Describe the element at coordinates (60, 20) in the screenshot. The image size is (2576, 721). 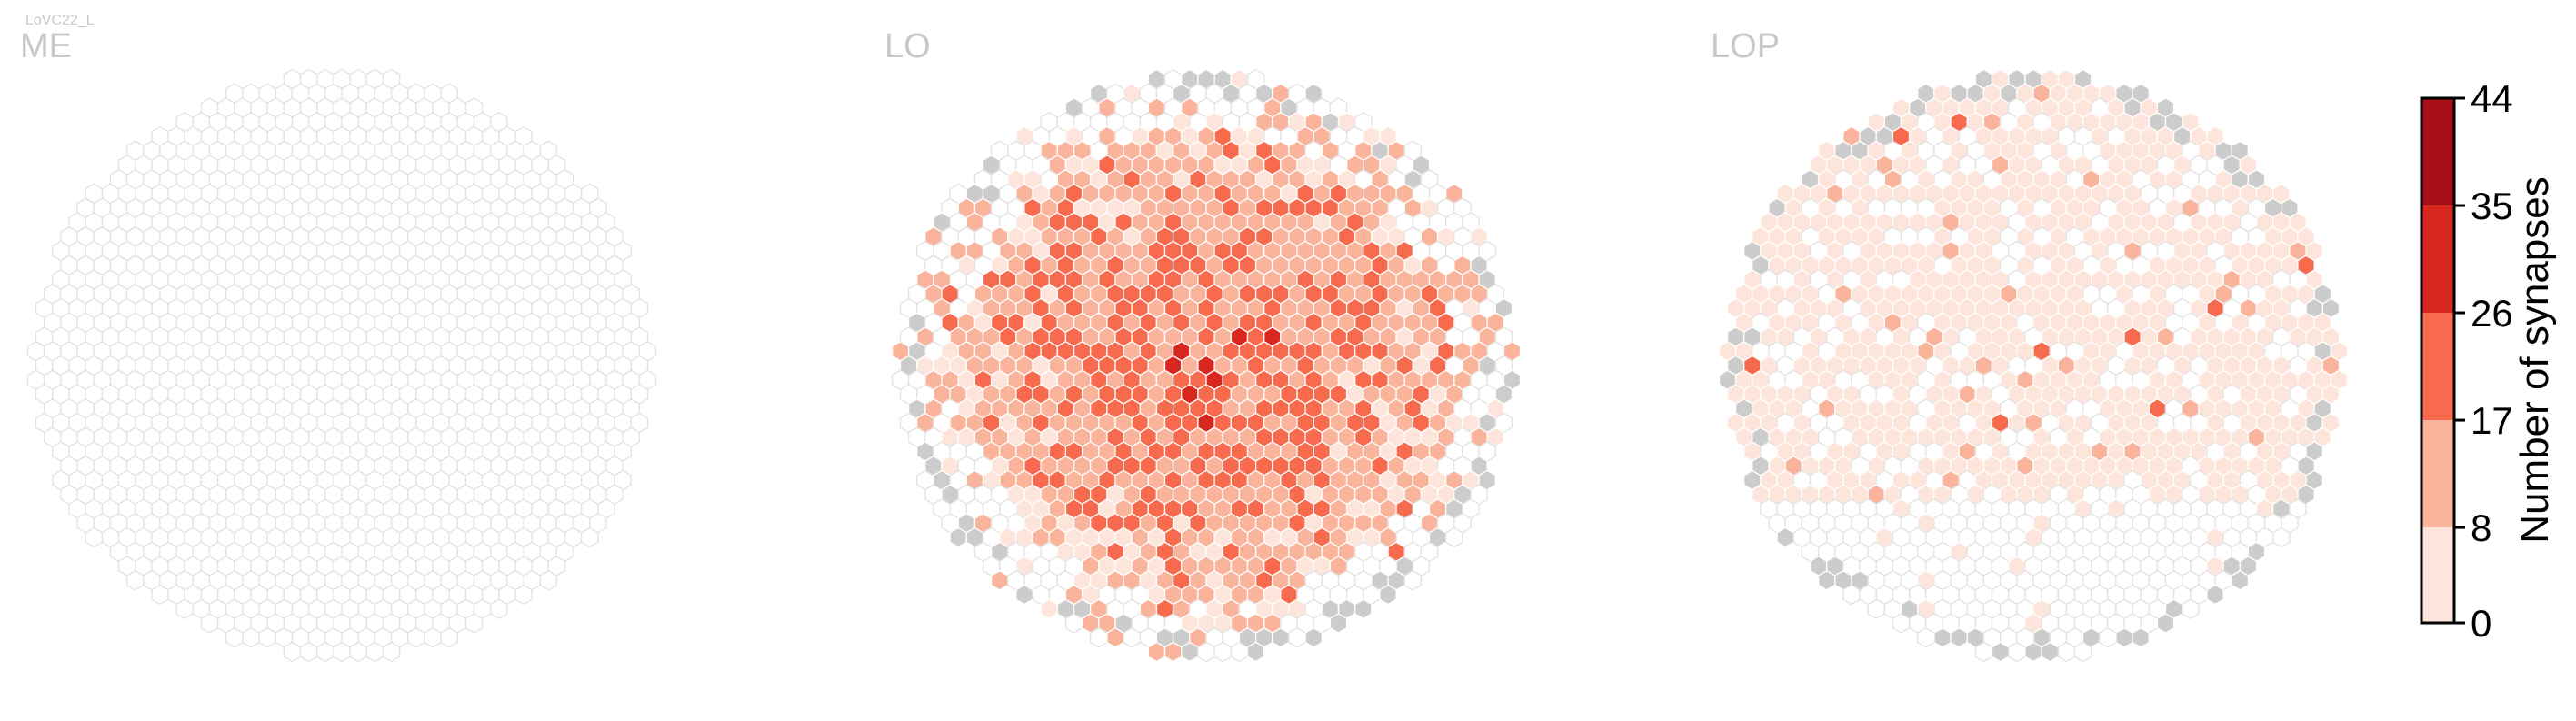
I see `cell-type-label: LoVC22_L` at that location.